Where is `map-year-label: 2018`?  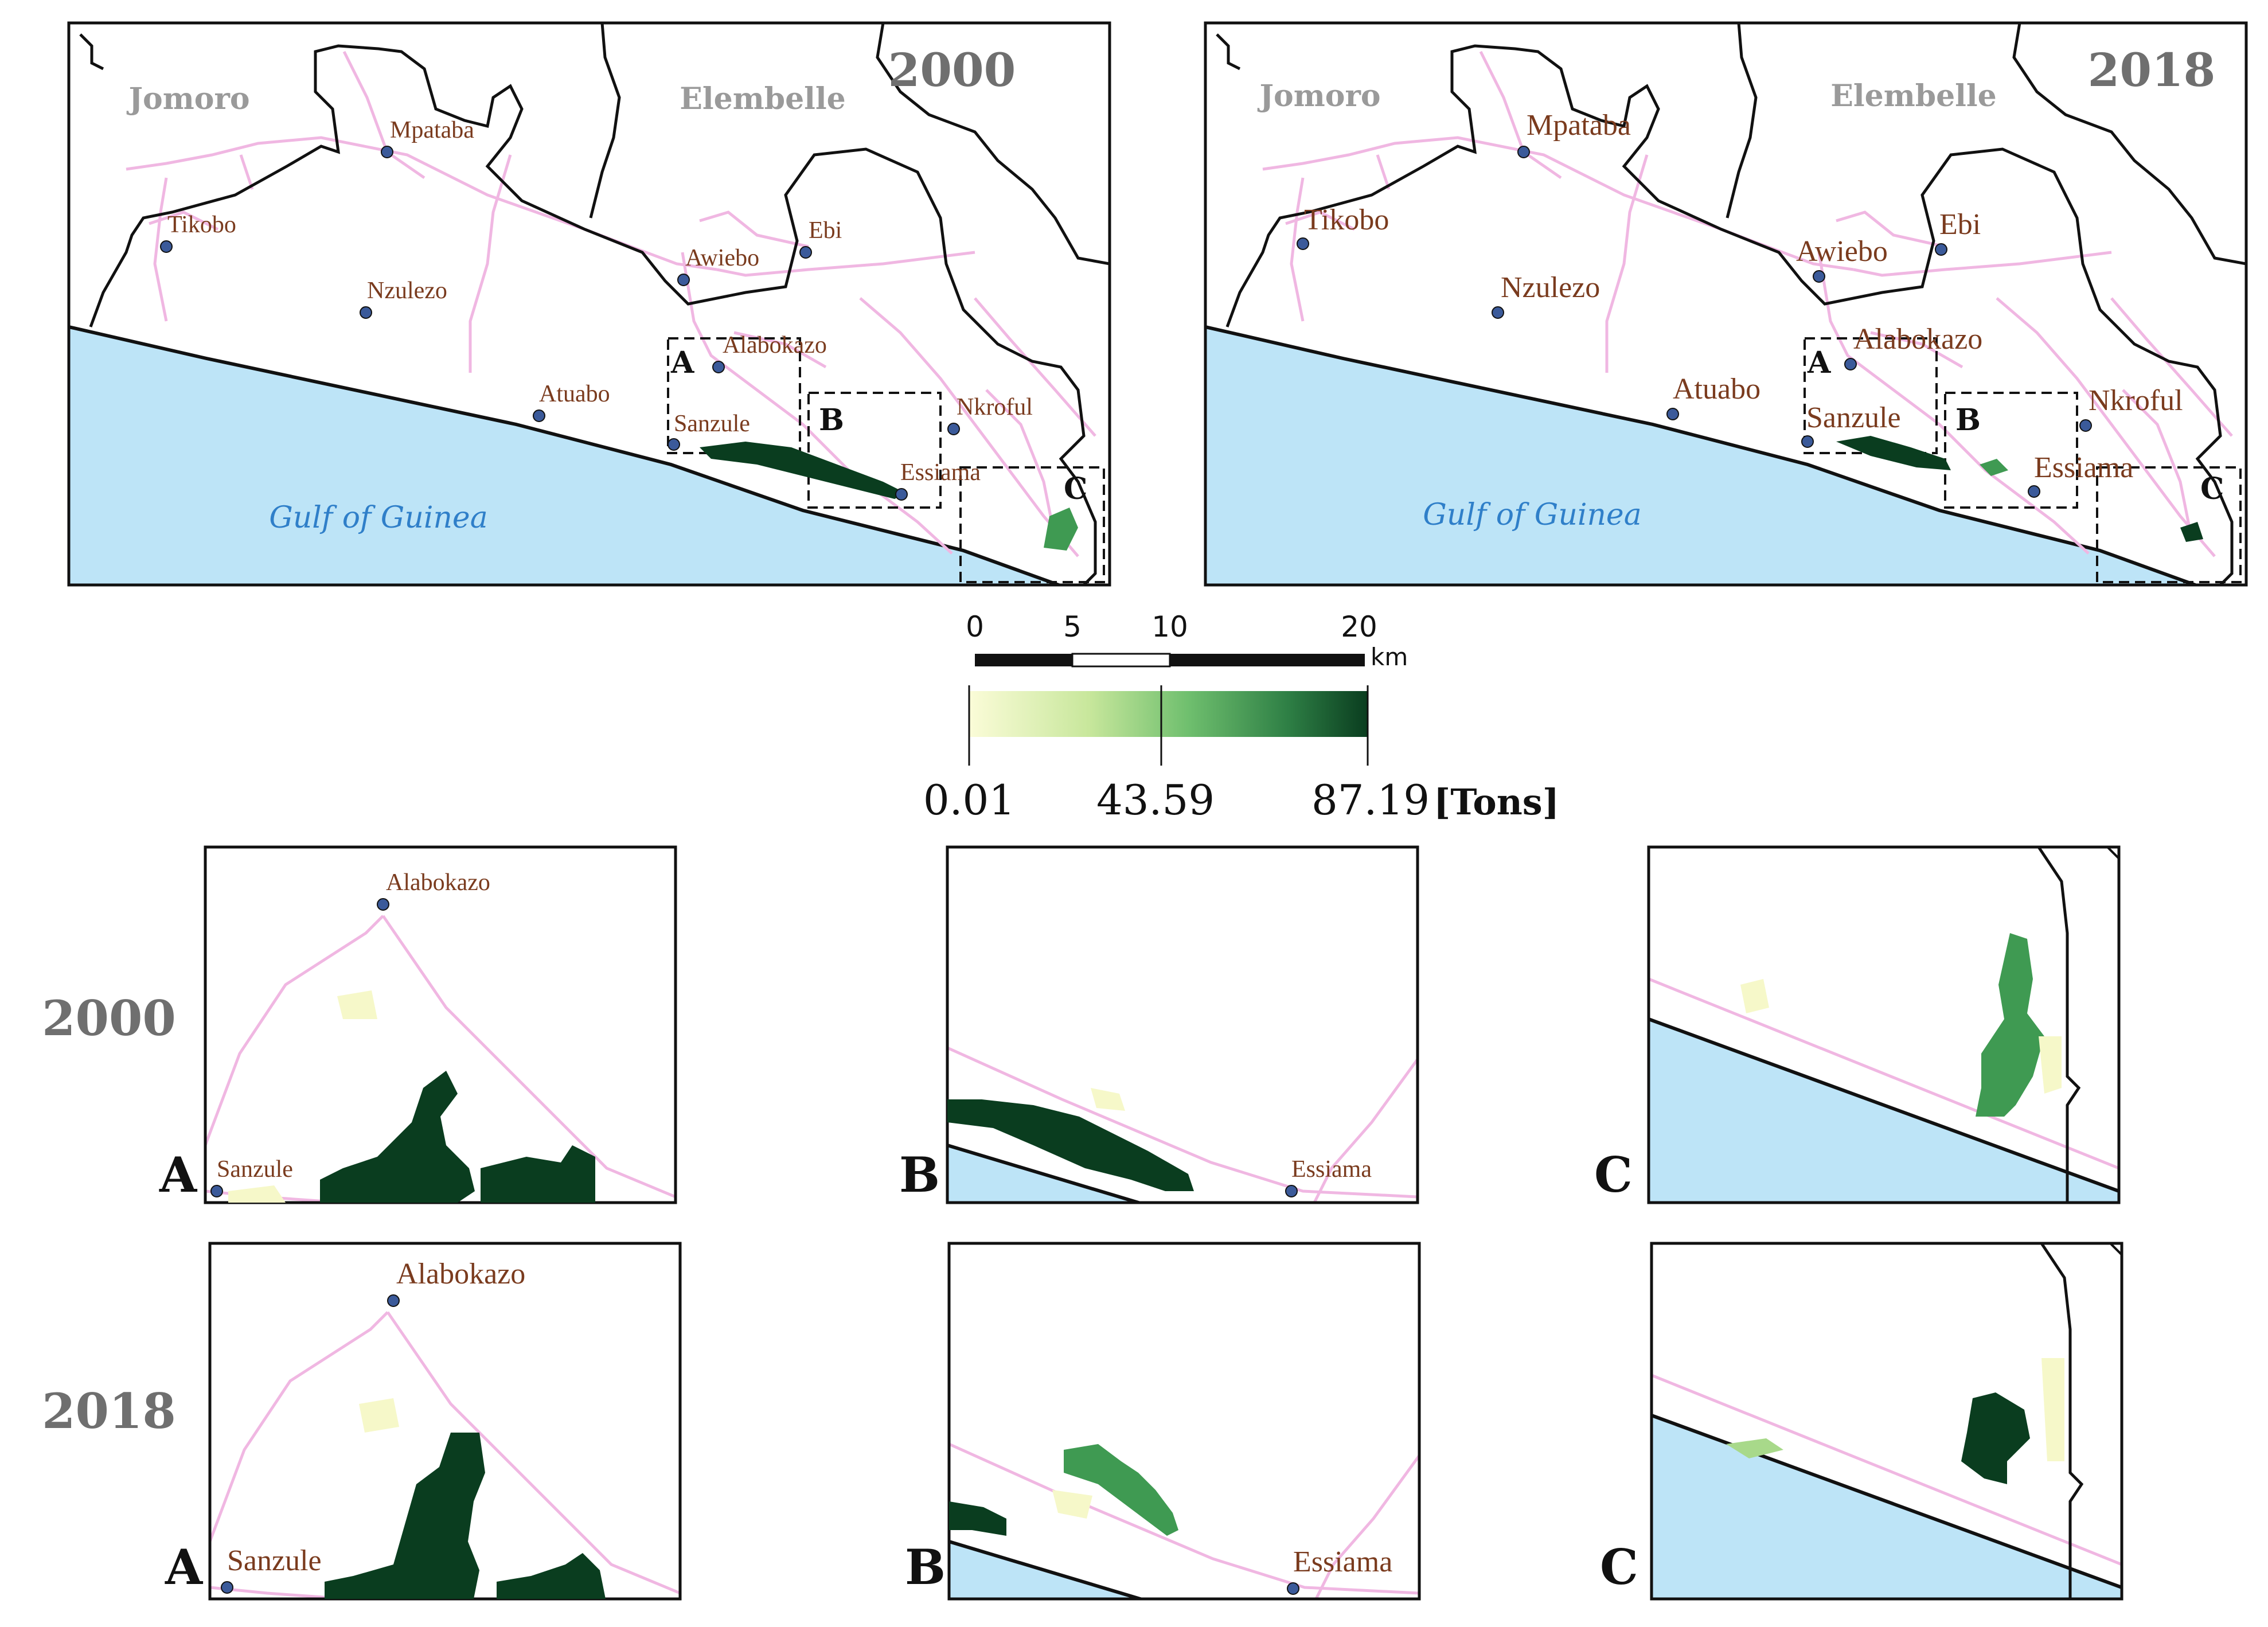
map-year-label: 2018 is located at coordinates (2152, 70).